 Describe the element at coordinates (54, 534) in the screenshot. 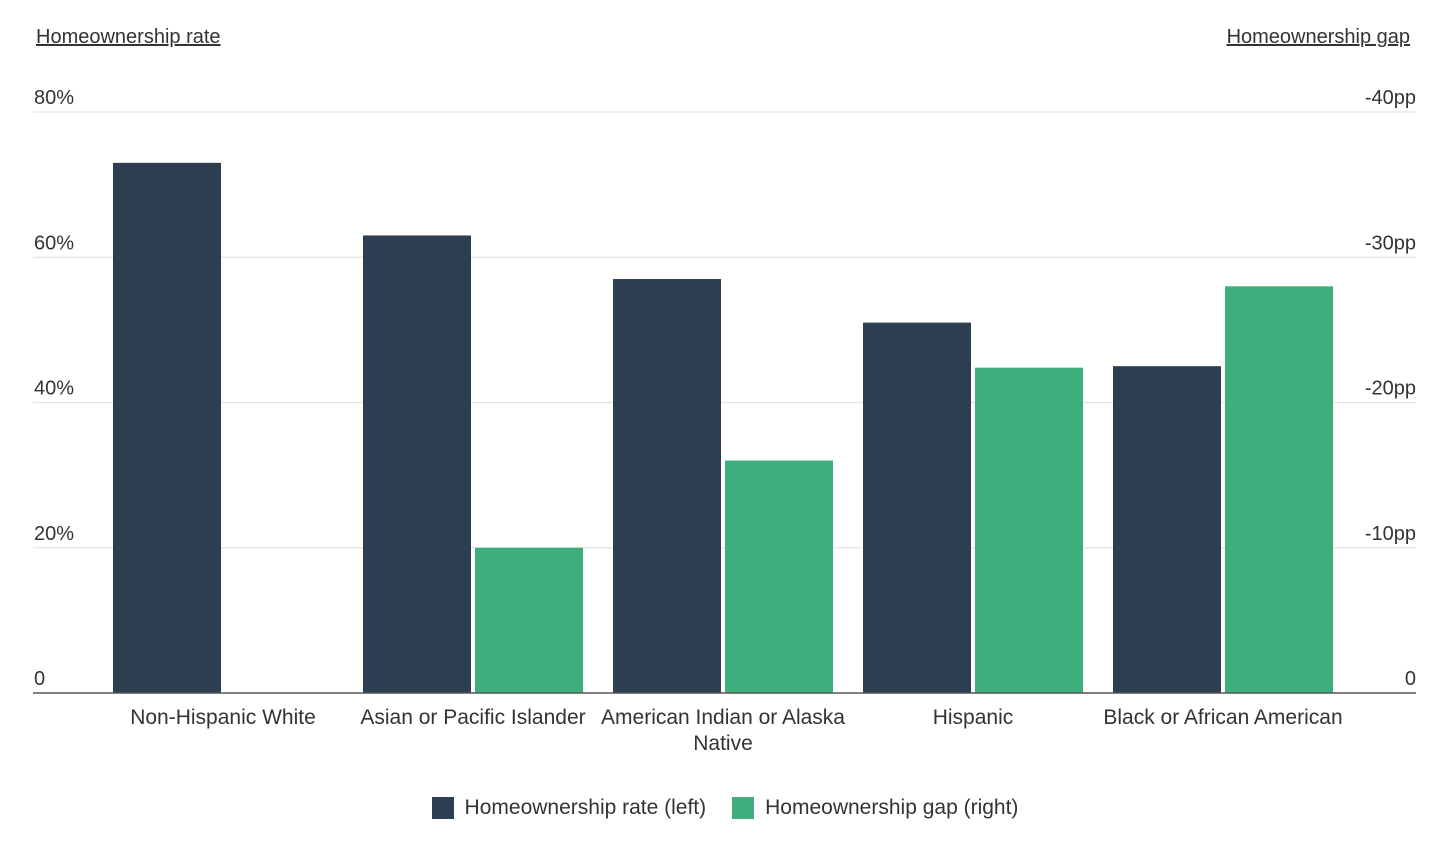

I see `left-tick-label: 20%` at that location.